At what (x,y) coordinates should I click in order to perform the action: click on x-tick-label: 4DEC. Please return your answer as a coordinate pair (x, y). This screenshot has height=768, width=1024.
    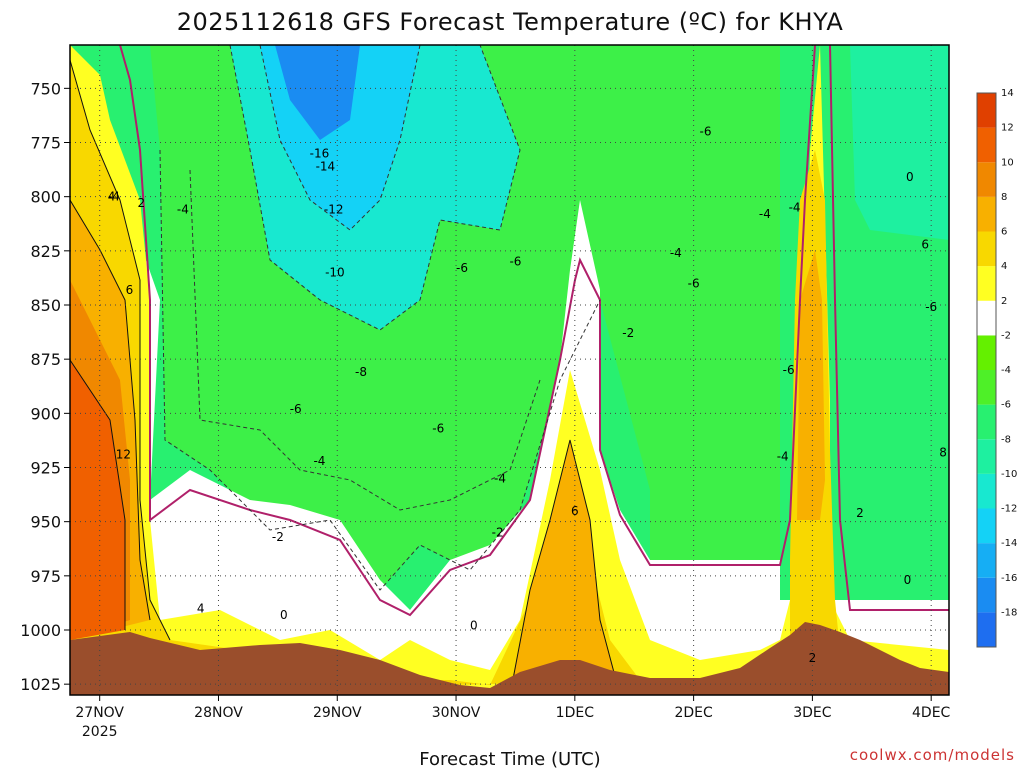
    Looking at the image, I should click on (931, 713).